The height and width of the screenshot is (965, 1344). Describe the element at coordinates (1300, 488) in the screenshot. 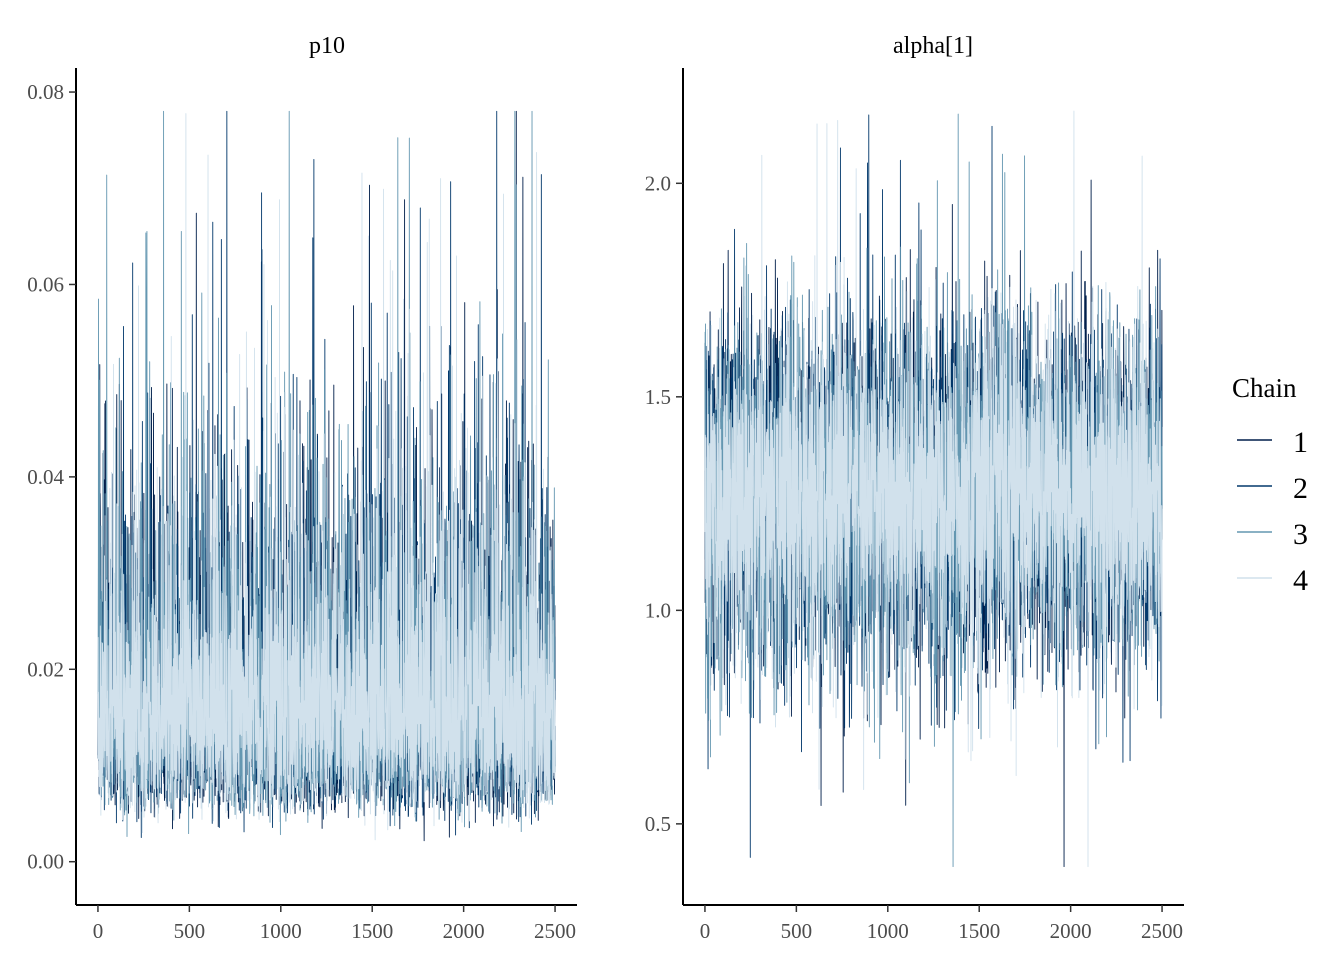

I see `legend-label-chain-2: 2` at that location.